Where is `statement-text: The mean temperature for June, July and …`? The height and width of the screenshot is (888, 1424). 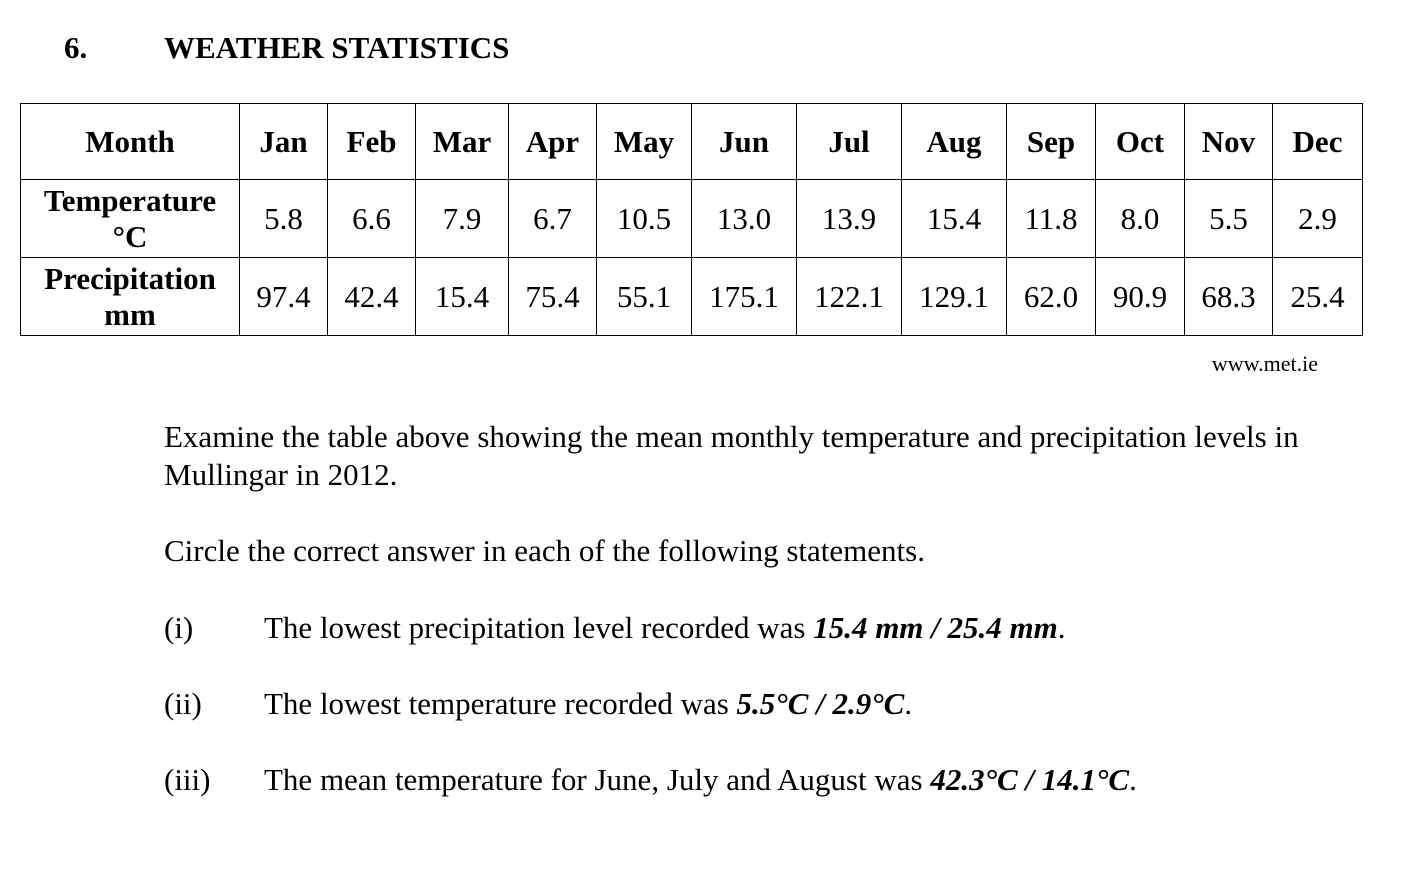
statement-text: The mean temperature for June, July and … is located at coordinates (597, 779).